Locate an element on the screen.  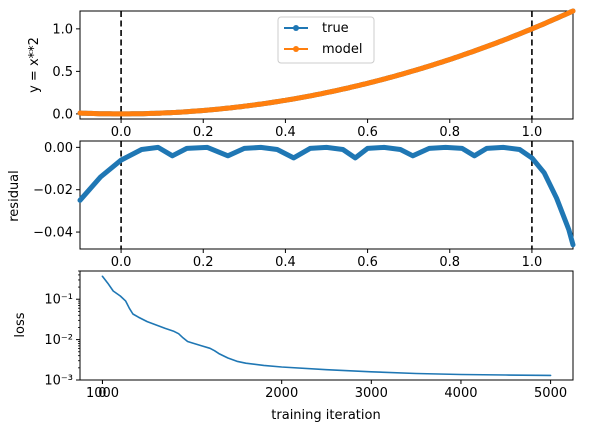
legend-label-model: model is located at coordinates (342, 49).